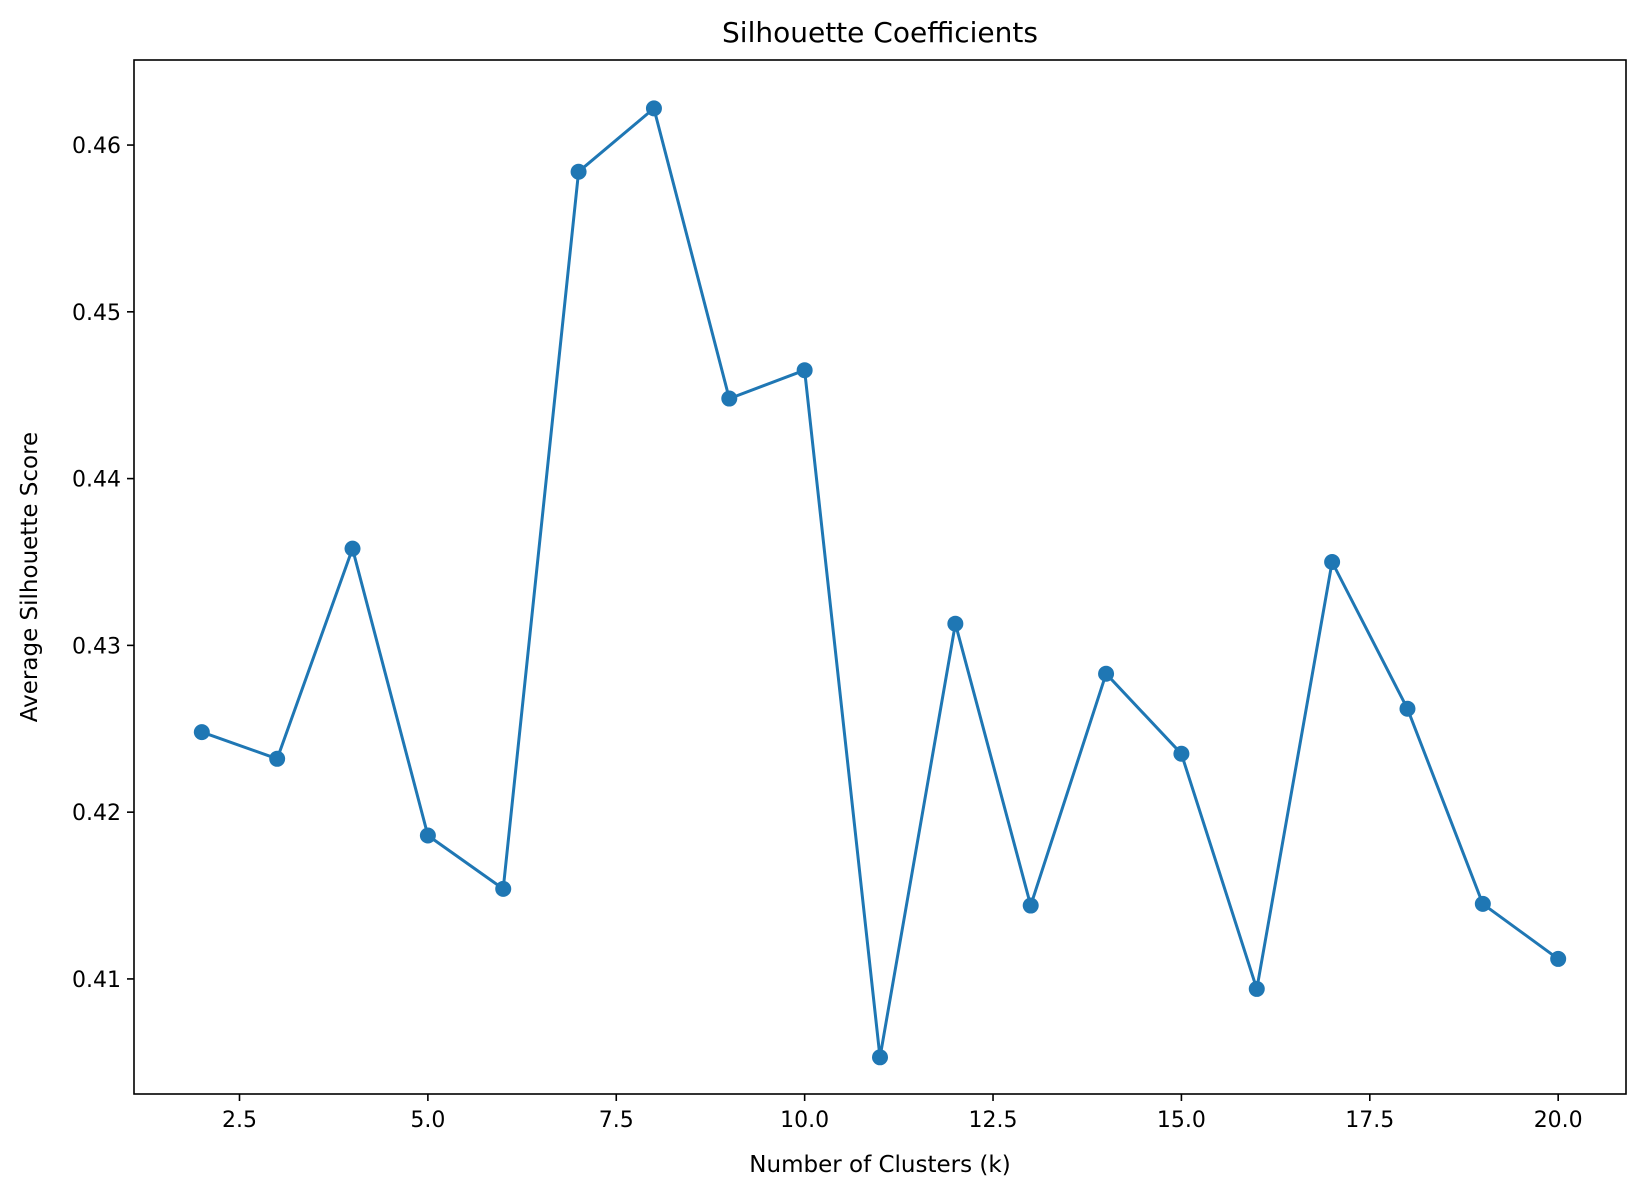  I want to click on x-tick-label: 2.5, so click(239, 1120).